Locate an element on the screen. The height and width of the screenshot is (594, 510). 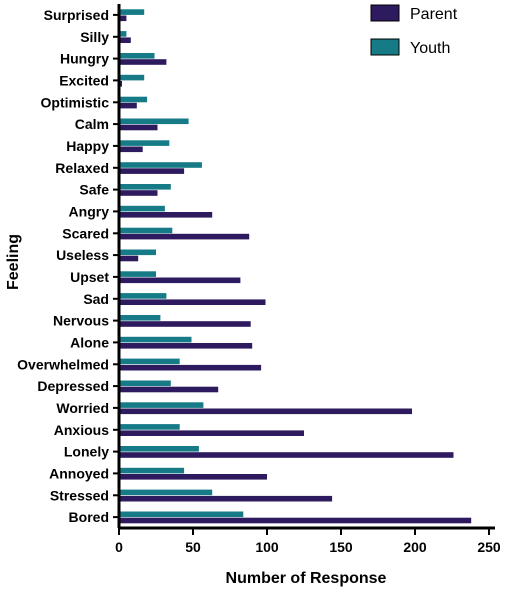
bar-parent-surprised is located at coordinates (123, 18).